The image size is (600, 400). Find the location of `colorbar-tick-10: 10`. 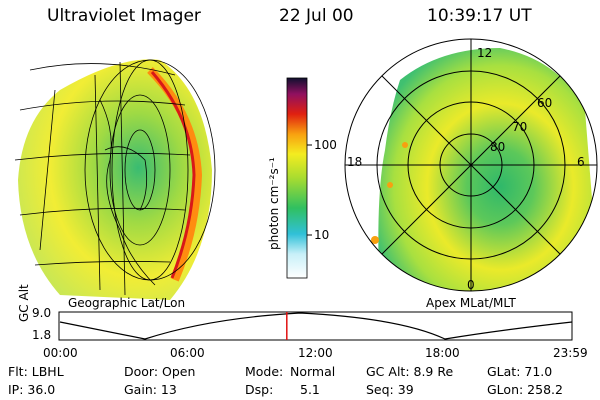

colorbar-tick-10: 10 is located at coordinates (322, 235).